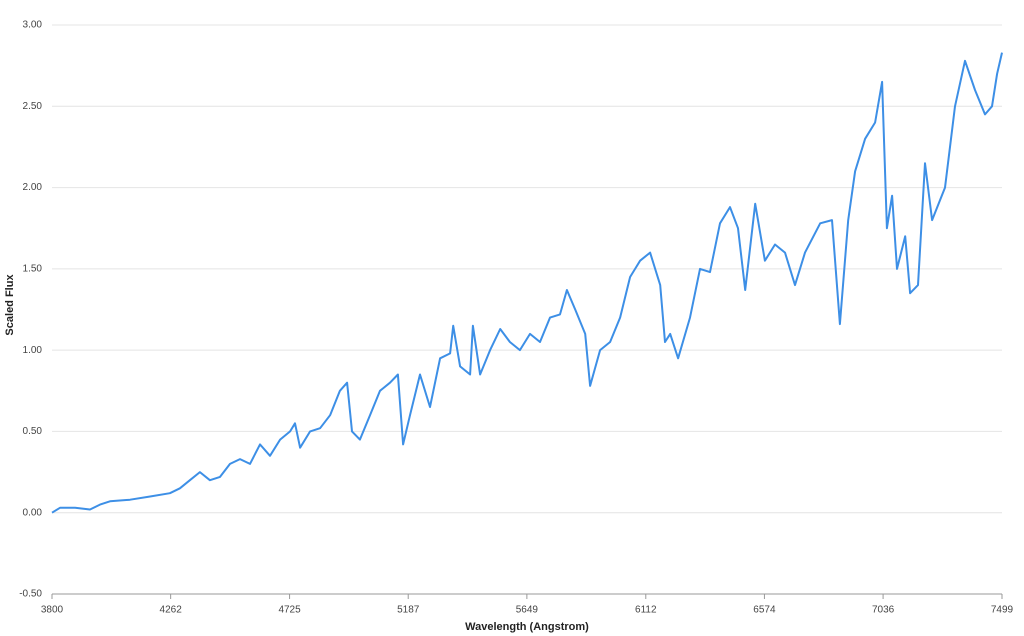 Image resolution: width=1024 pixels, height=636 pixels. Describe the element at coordinates (646, 610) in the screenshot. I see `x-tick-label: 6112` at that location.